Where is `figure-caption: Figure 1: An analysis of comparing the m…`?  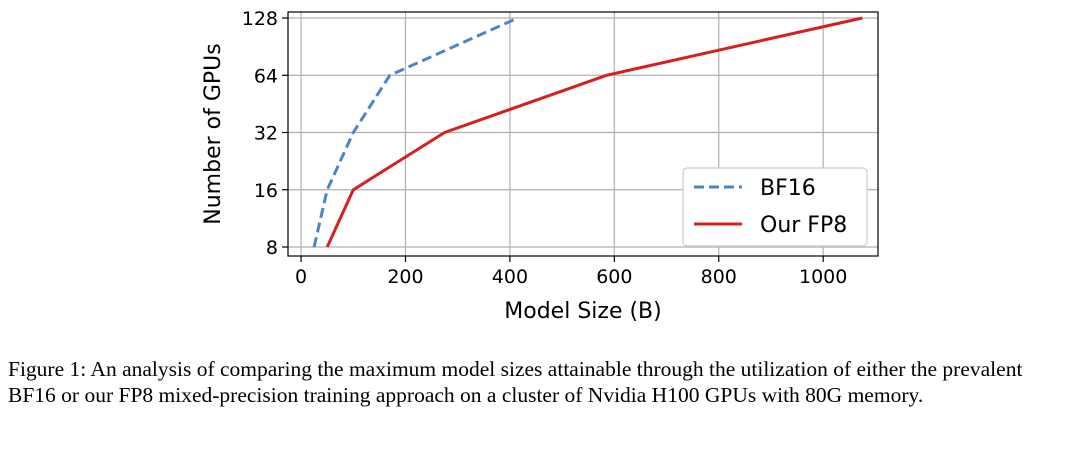 figure-caption: Figure 1: An analysis of comparing the m… is located at coordinates (515, 382).